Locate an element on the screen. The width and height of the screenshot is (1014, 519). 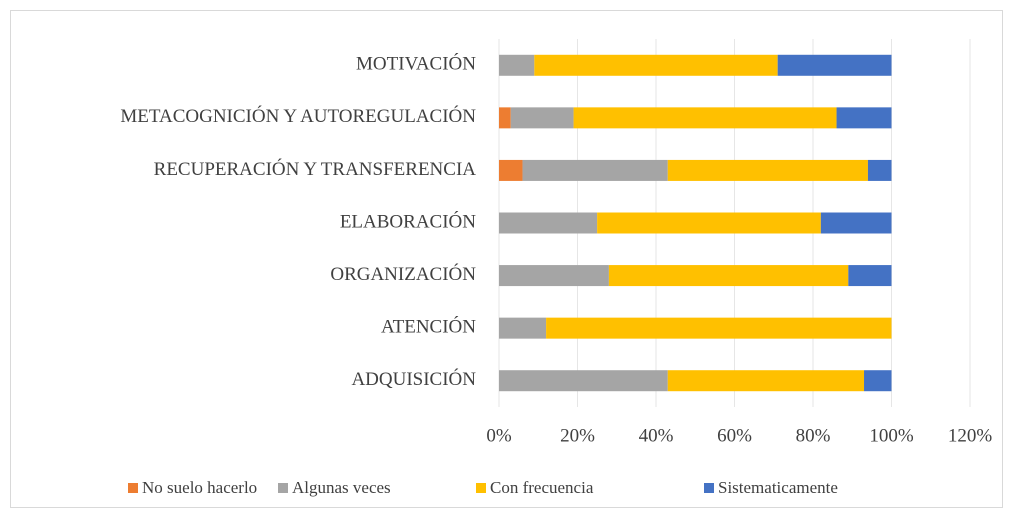
x-tick-label: 100% is located at coordinates (891, 435).